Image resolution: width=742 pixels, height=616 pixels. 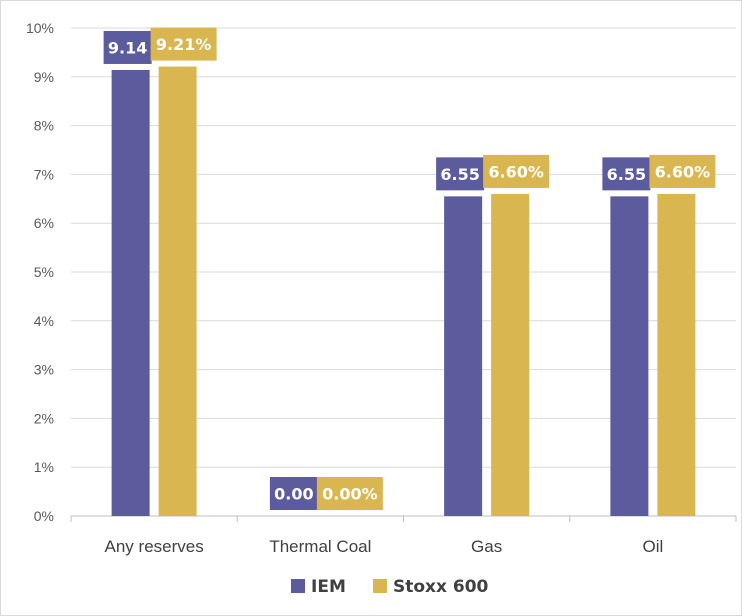 I want to click on y-tick-label: 5%, so click(x=44, y=272).